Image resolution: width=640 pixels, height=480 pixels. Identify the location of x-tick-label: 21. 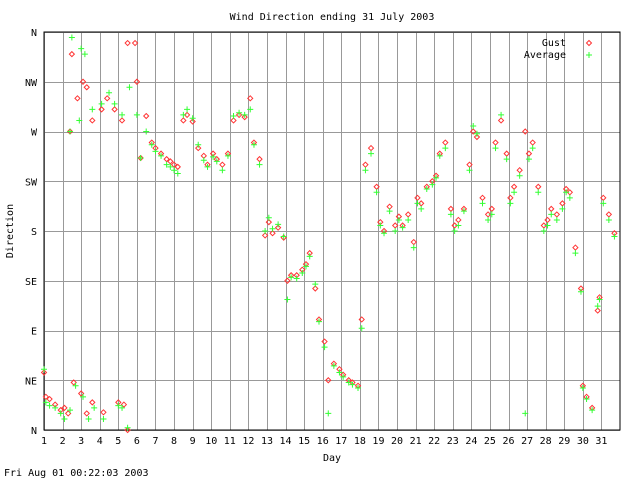
(416, 441).